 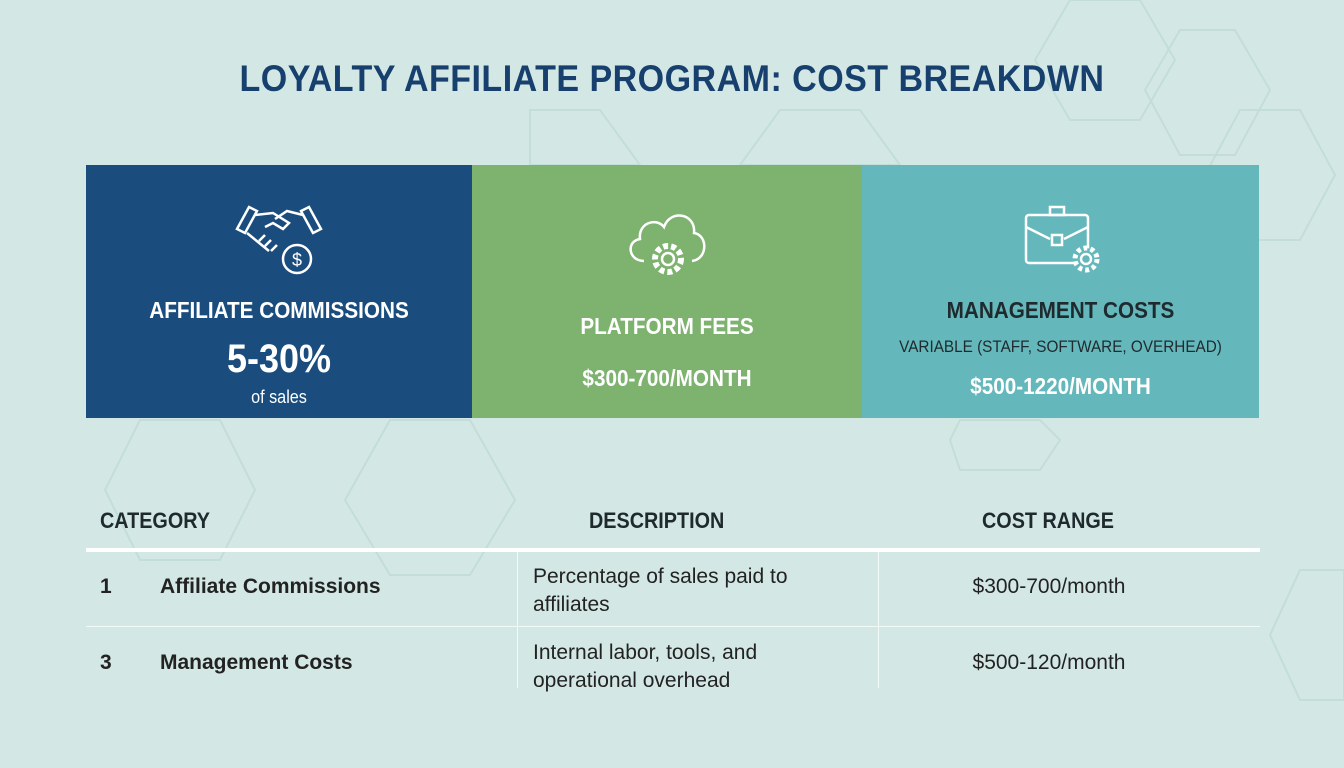 I want to click on briefcase-gear-icon, so click(x=1061, y=239).